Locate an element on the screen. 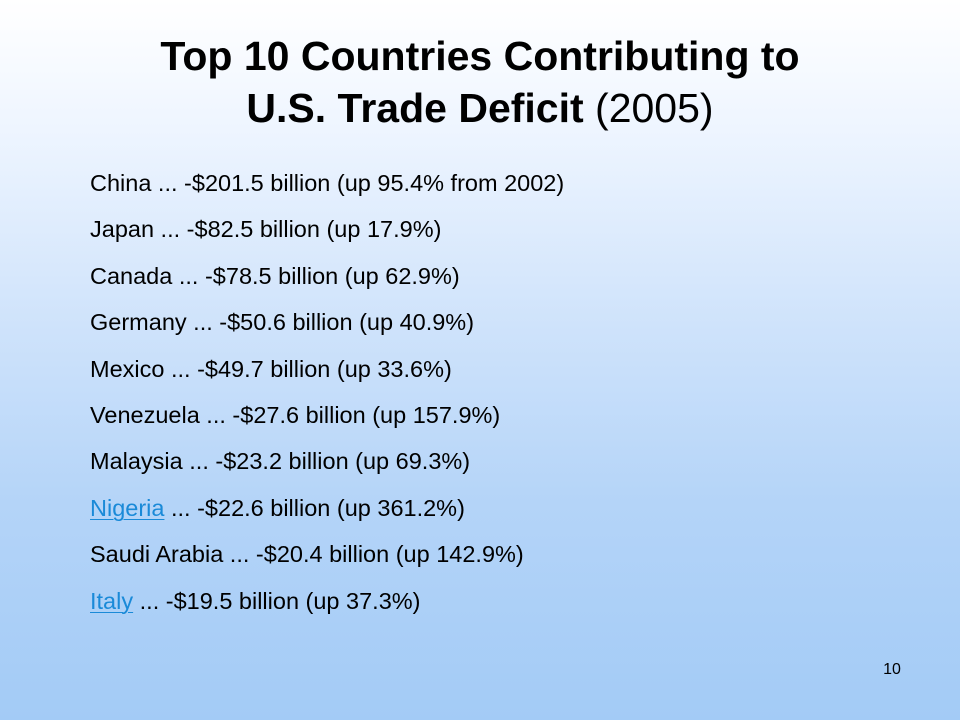 This screenshot has width=960, height=720. title-line-2: U.S. Trade Deficit (2005) is located at coordinates (480, 108).